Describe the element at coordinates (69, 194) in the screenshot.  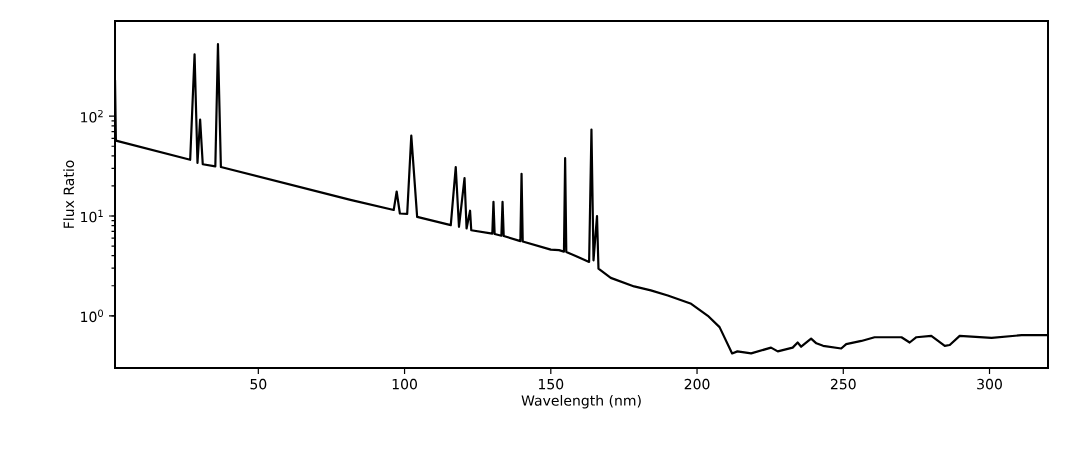
I see `y-axis-title: Flux Ratio` at that location.